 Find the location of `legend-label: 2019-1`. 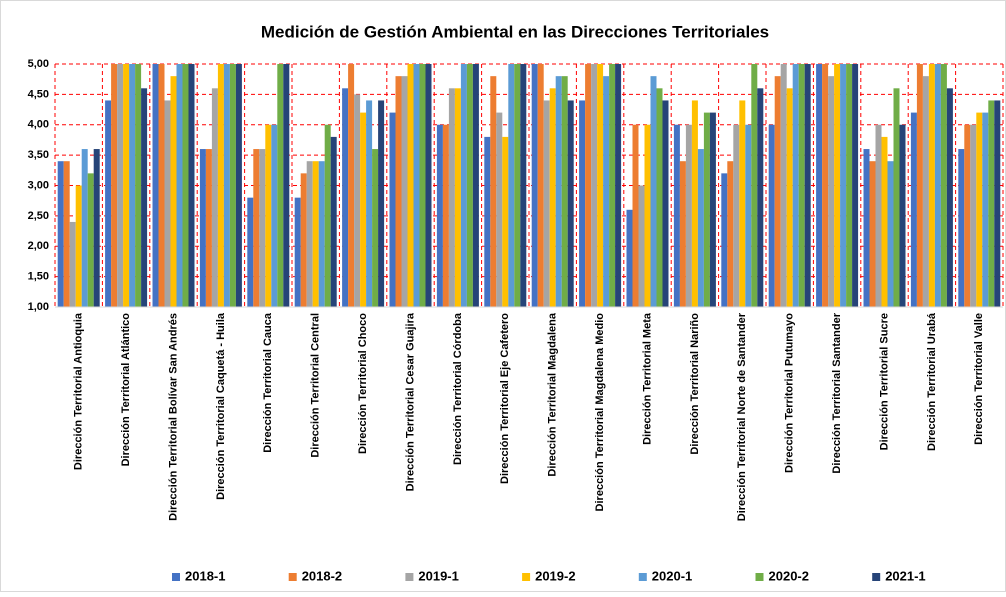

legend-label: 2019-1 is located at coordinates (438, 575).